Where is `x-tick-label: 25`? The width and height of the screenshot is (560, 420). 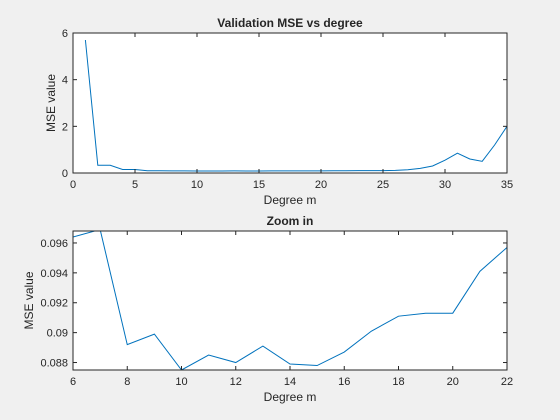 x-tick-label: 25 is located at coordinates (383, 185).